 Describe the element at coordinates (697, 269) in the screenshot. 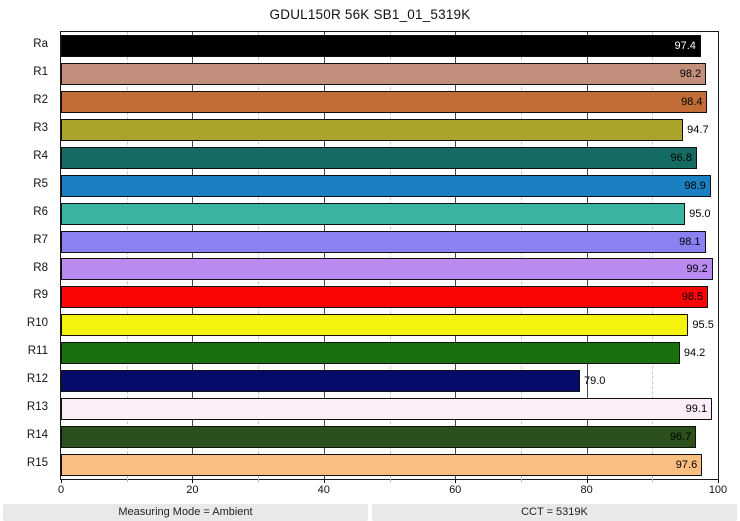

I see `bar-value-label: 99.2` at that location.